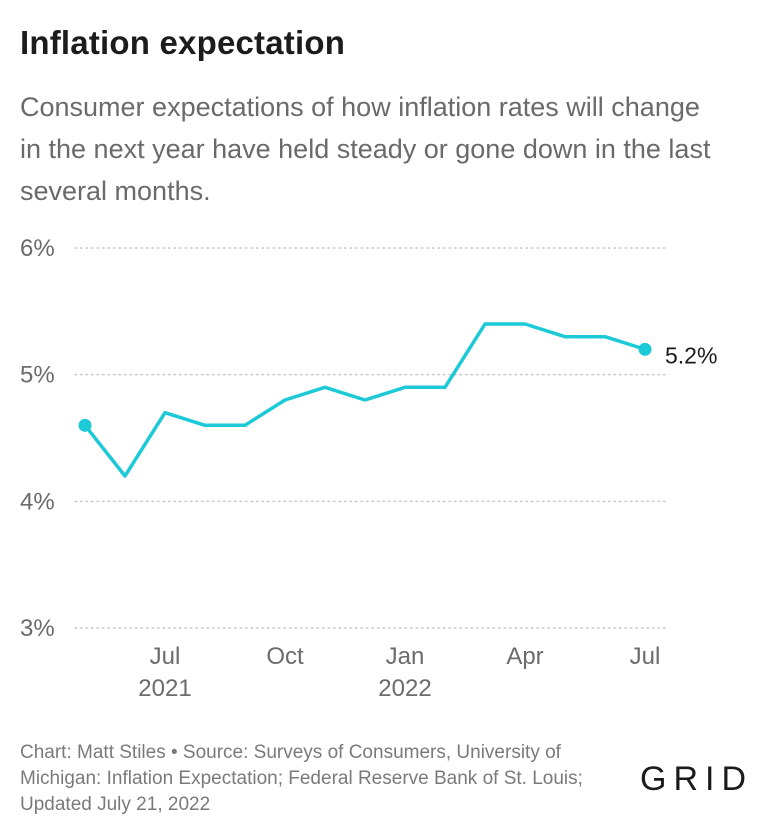  I want to click on y-tick-label: 3%, so click(37, 628).